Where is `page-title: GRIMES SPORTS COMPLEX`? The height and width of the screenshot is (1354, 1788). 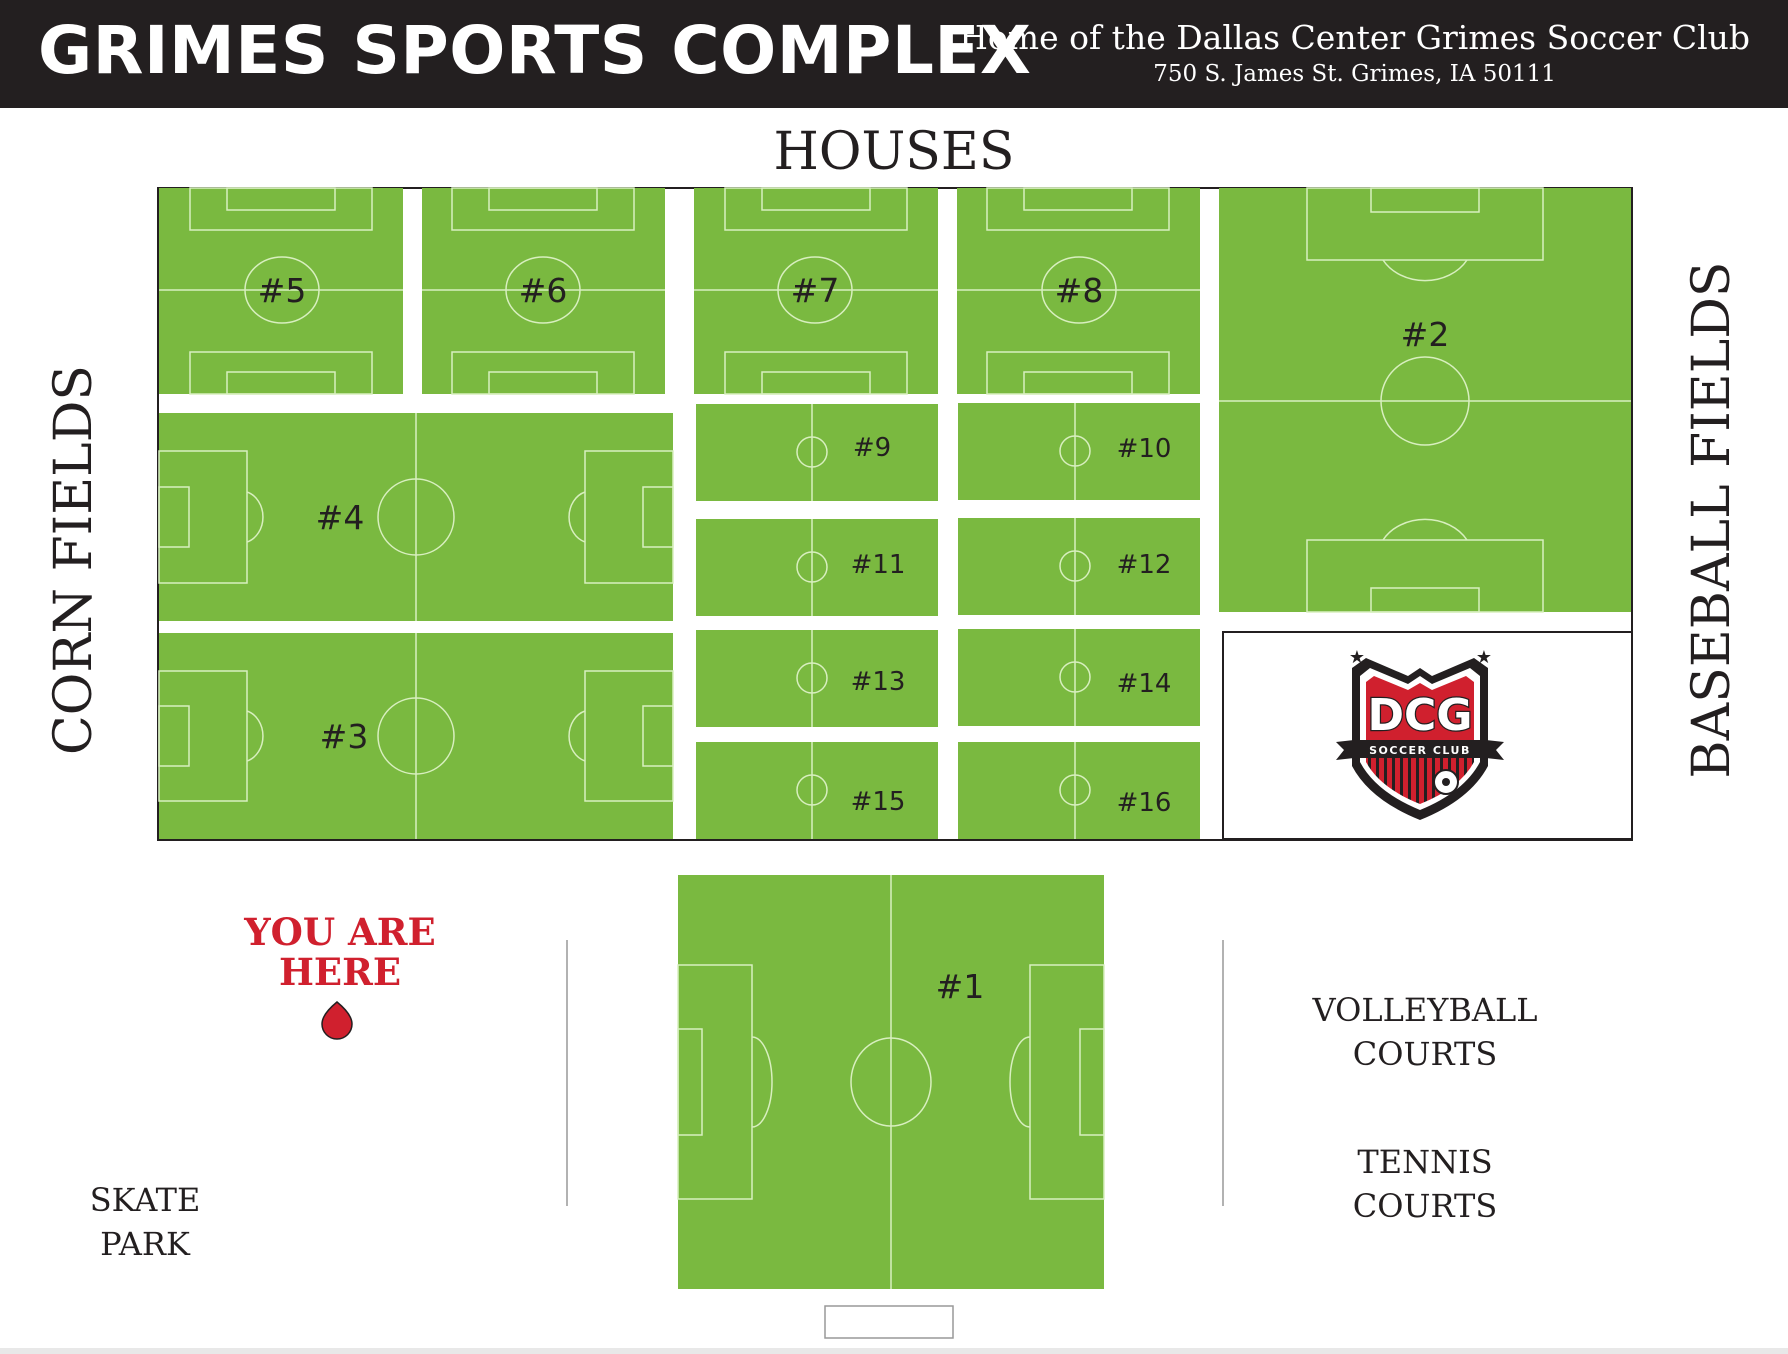 page-title: GRIMES SPORTS COMPLEX is located at coordinates (535, 50).